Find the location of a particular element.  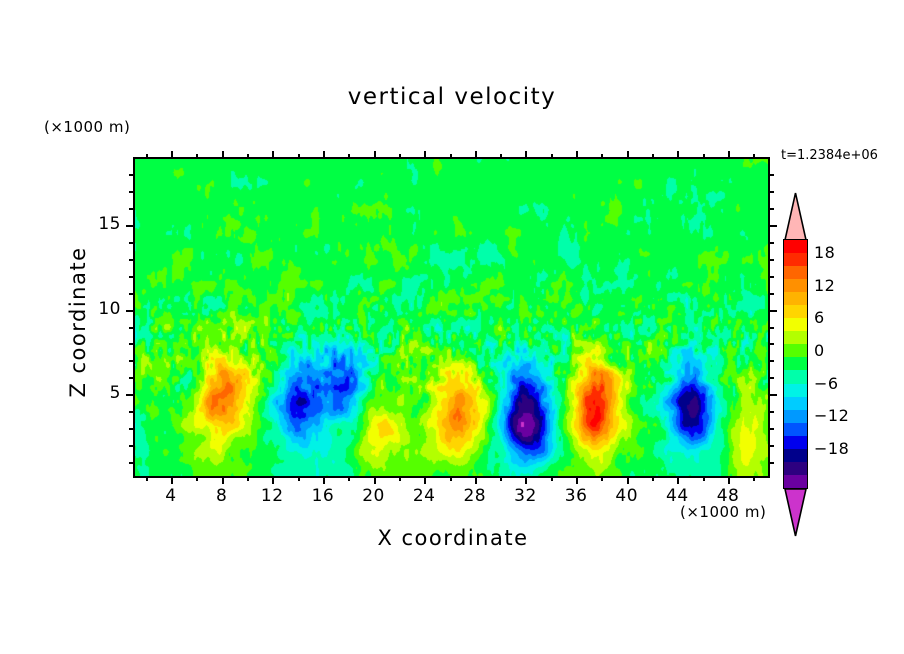

x-tick-label: 8 is located at coordinates (221, 496).